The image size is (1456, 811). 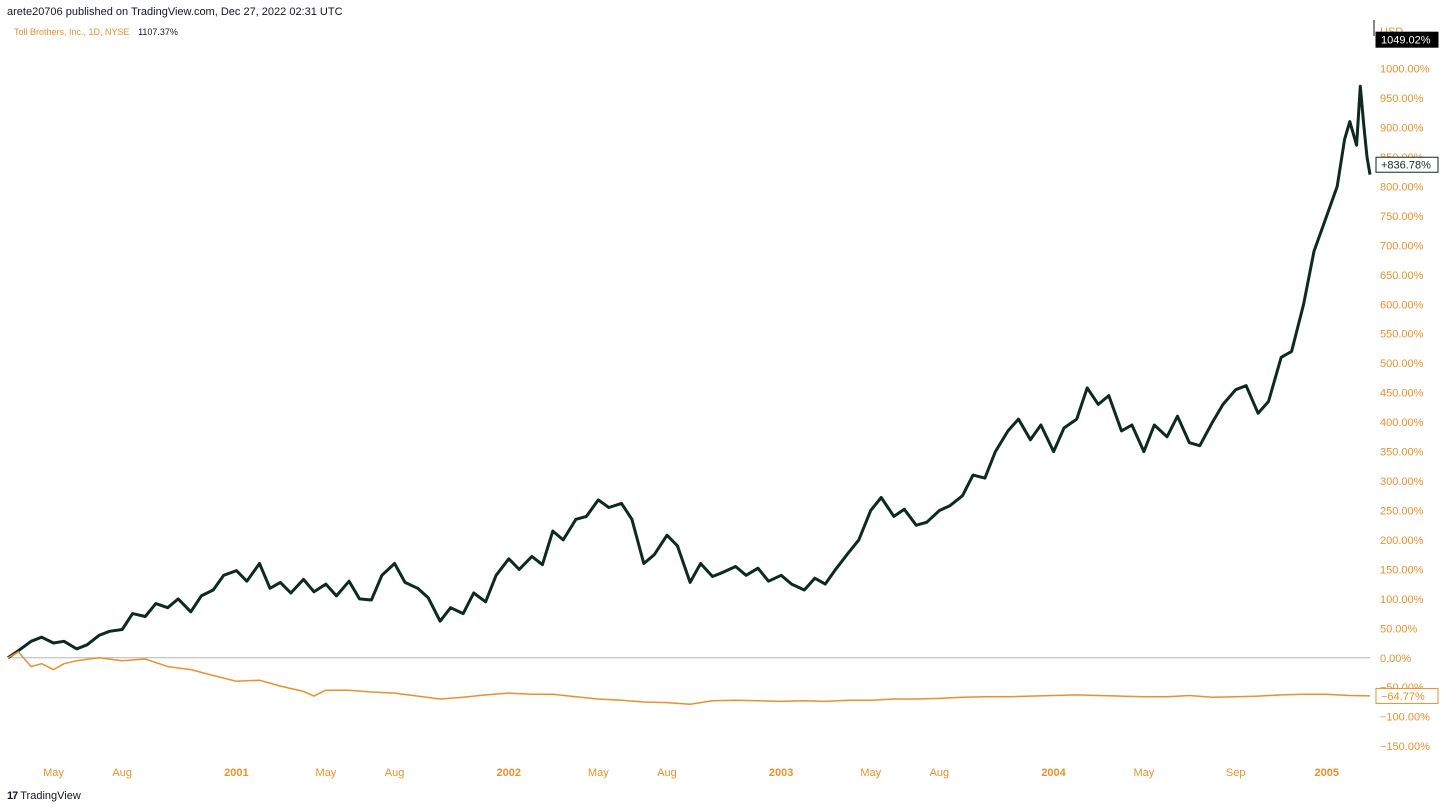 I want to click on price-label-text: 1049.02%, so click(x=1406, y=41).